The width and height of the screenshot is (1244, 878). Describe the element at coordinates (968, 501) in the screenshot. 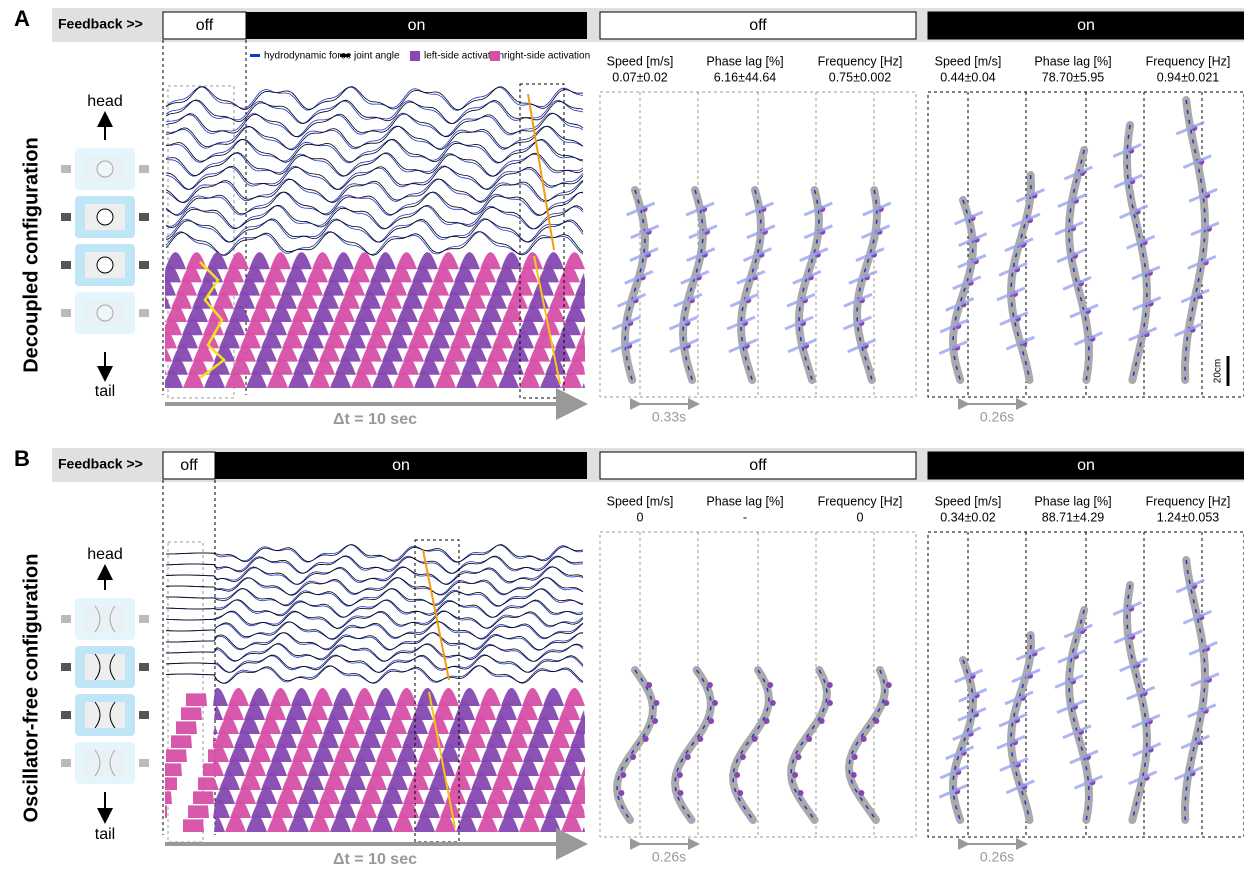

I see `stat-name: Speed [m/s]` at that location.